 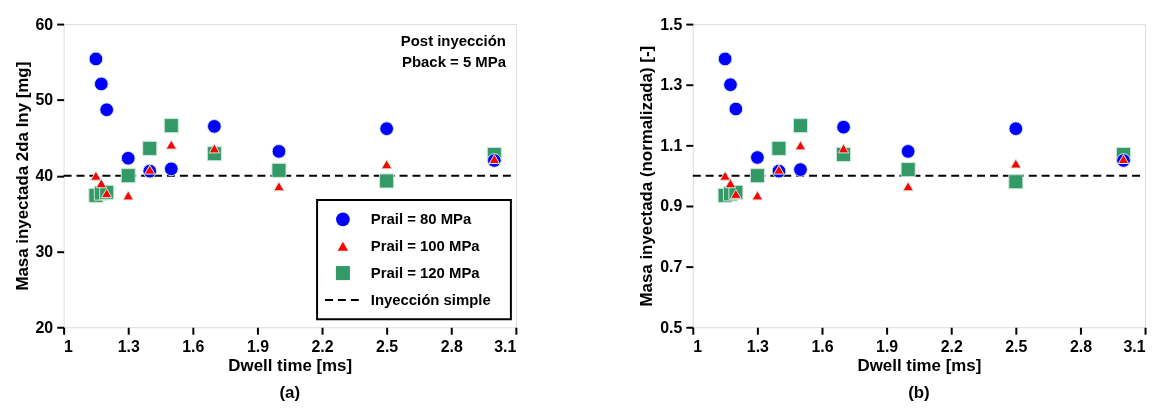 What do you see at coordinates (671, 145) in the screenshot?
I see `y-tick-label: 1.1` at bounding box center [671, 145].